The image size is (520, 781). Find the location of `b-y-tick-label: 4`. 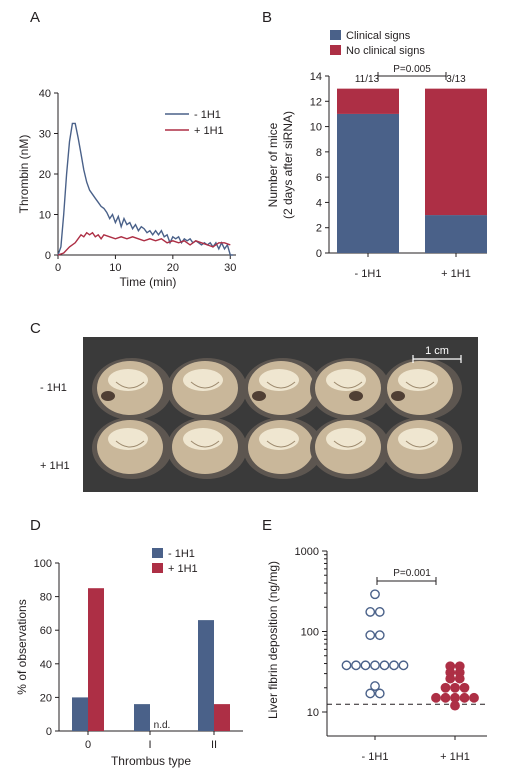

b-y-tick-label: 4 is located at coordinates (319, 203).